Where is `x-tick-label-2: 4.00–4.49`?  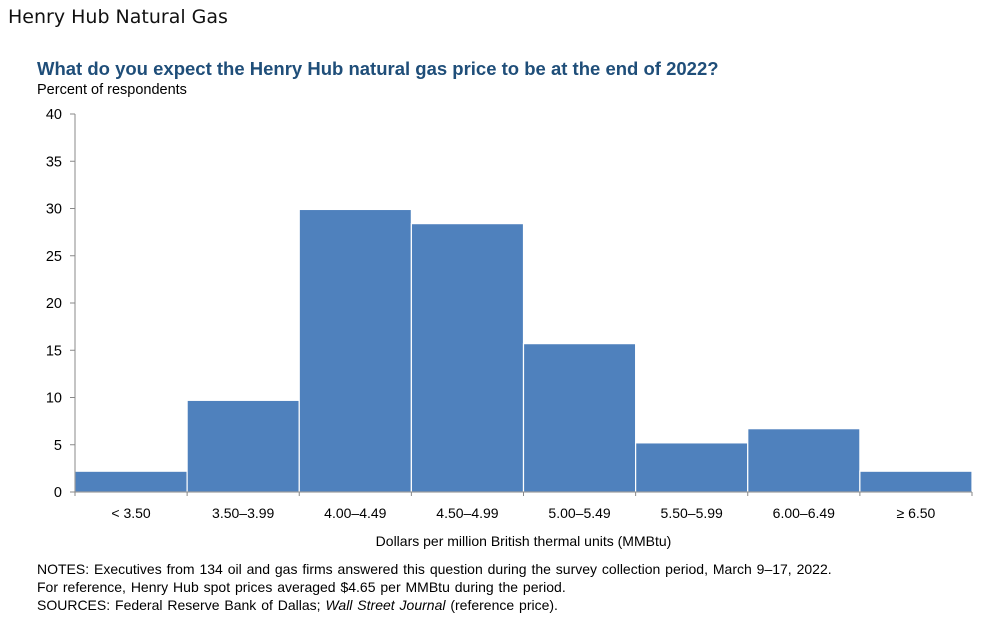 x-tick-label-2: 4.00–4.49 is located at coordinates (355, 513).